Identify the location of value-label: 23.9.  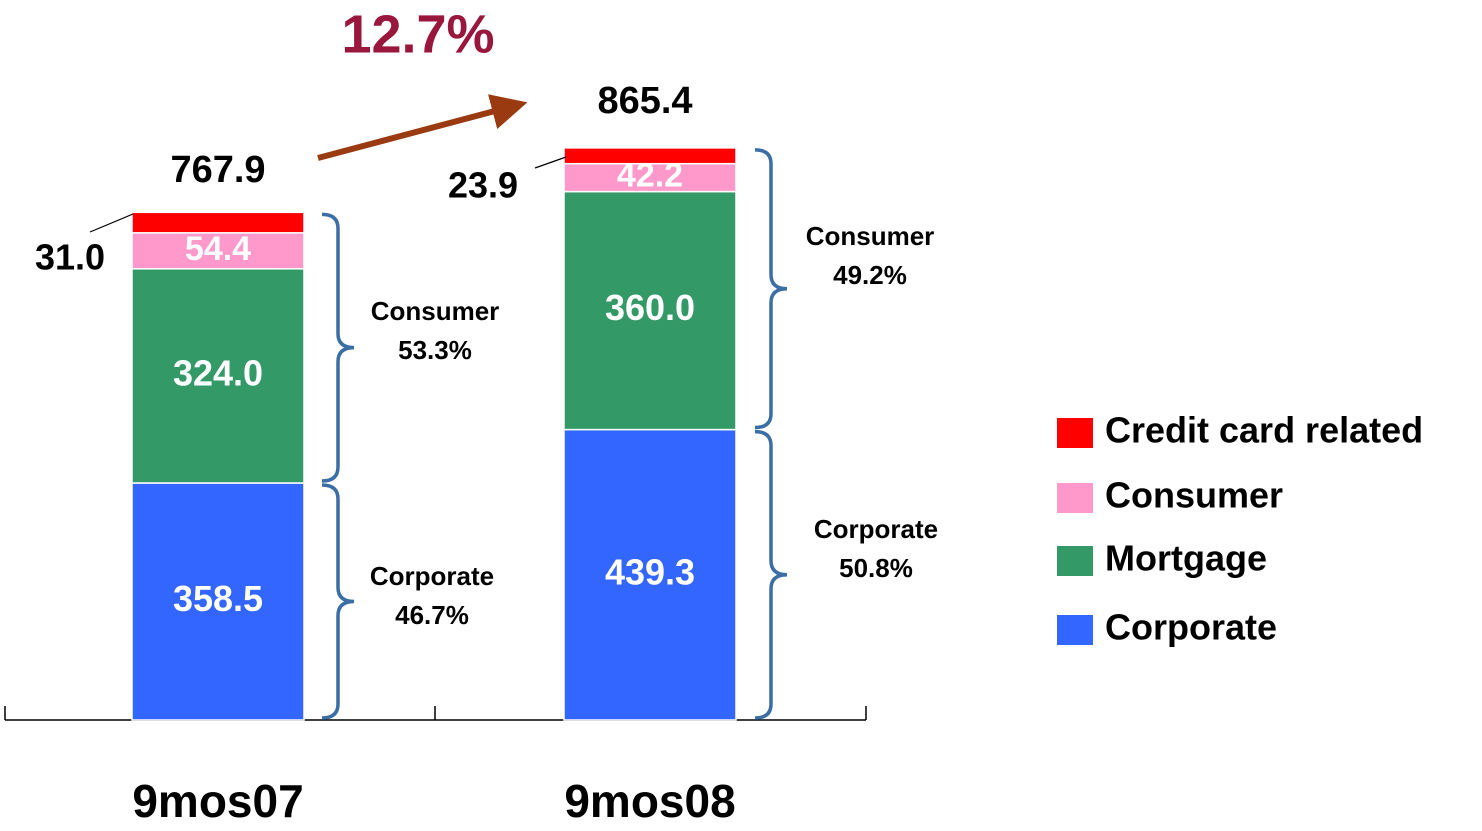
(483, 185).